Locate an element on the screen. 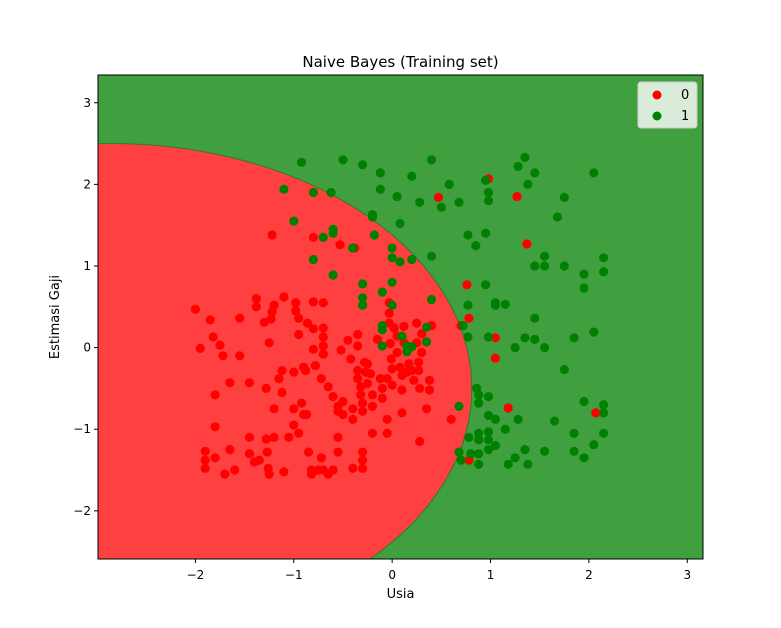 The image size is (781, 628). x-tick-label: −2 is located at coordinates (196, 575).